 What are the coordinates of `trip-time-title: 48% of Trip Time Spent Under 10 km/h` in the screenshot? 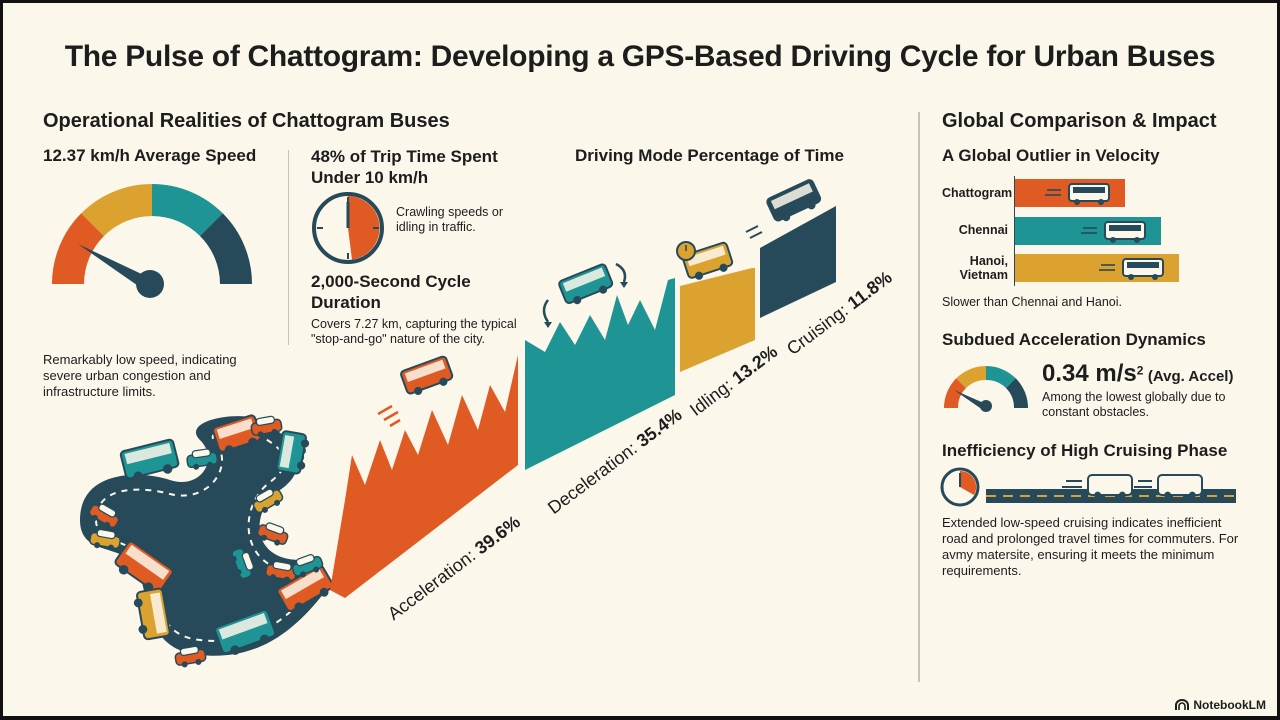 It's located at (404, 167).